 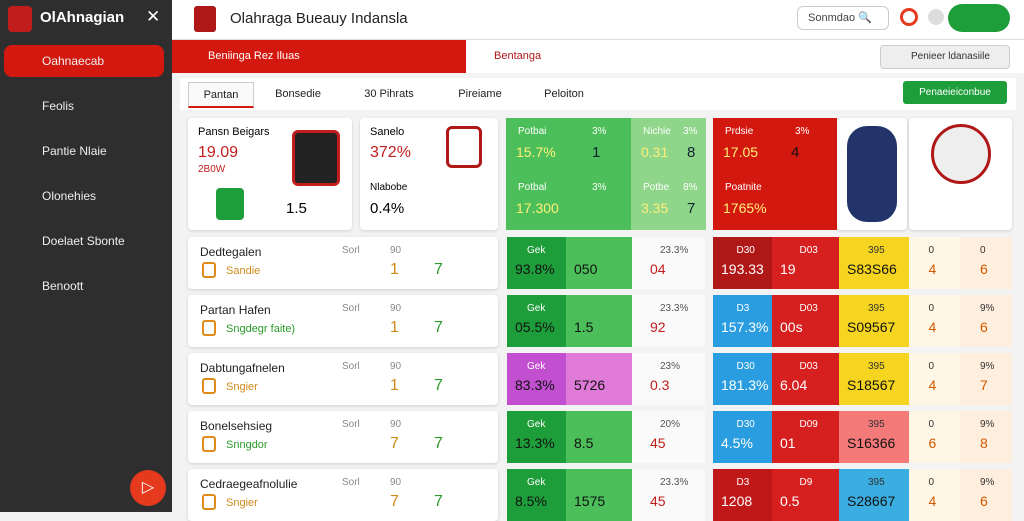 What do you see at coordinates (249, 484) in the screenshot?
I see `row-name: Cedraegeafnolulie` at bounding box center [249, 484].